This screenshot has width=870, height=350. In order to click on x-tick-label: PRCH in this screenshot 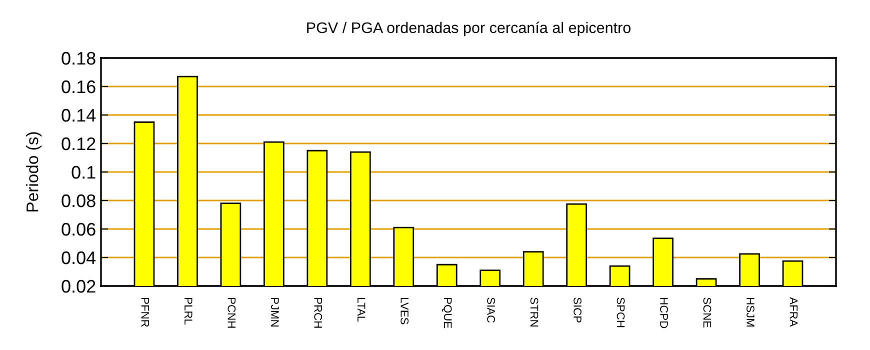, I will do `click(318, 313)`.